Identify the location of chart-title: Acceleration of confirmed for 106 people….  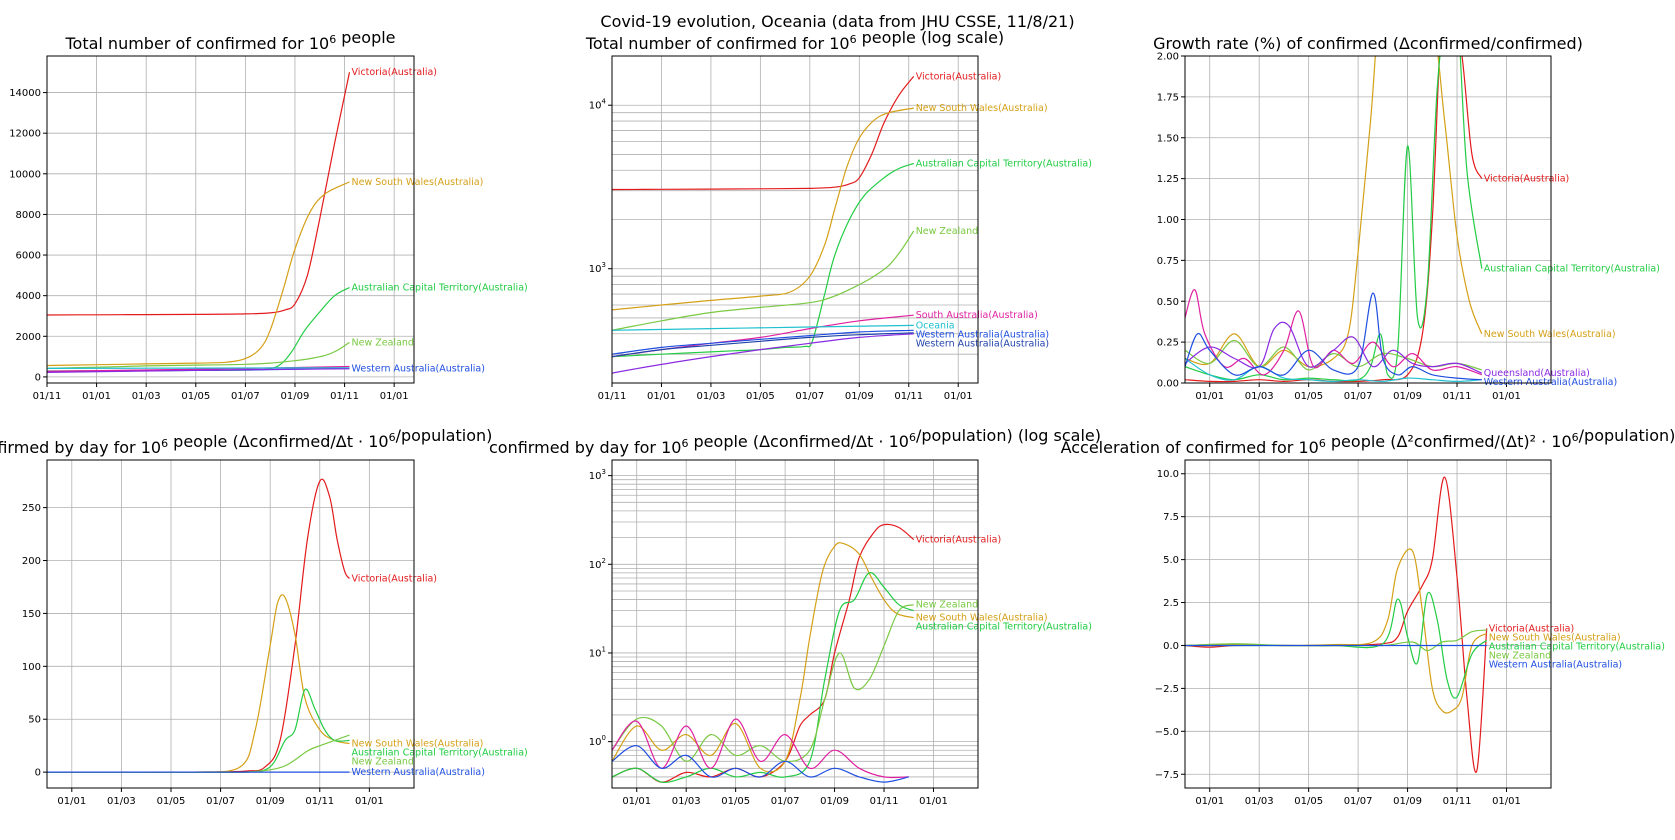
(1368, 441).